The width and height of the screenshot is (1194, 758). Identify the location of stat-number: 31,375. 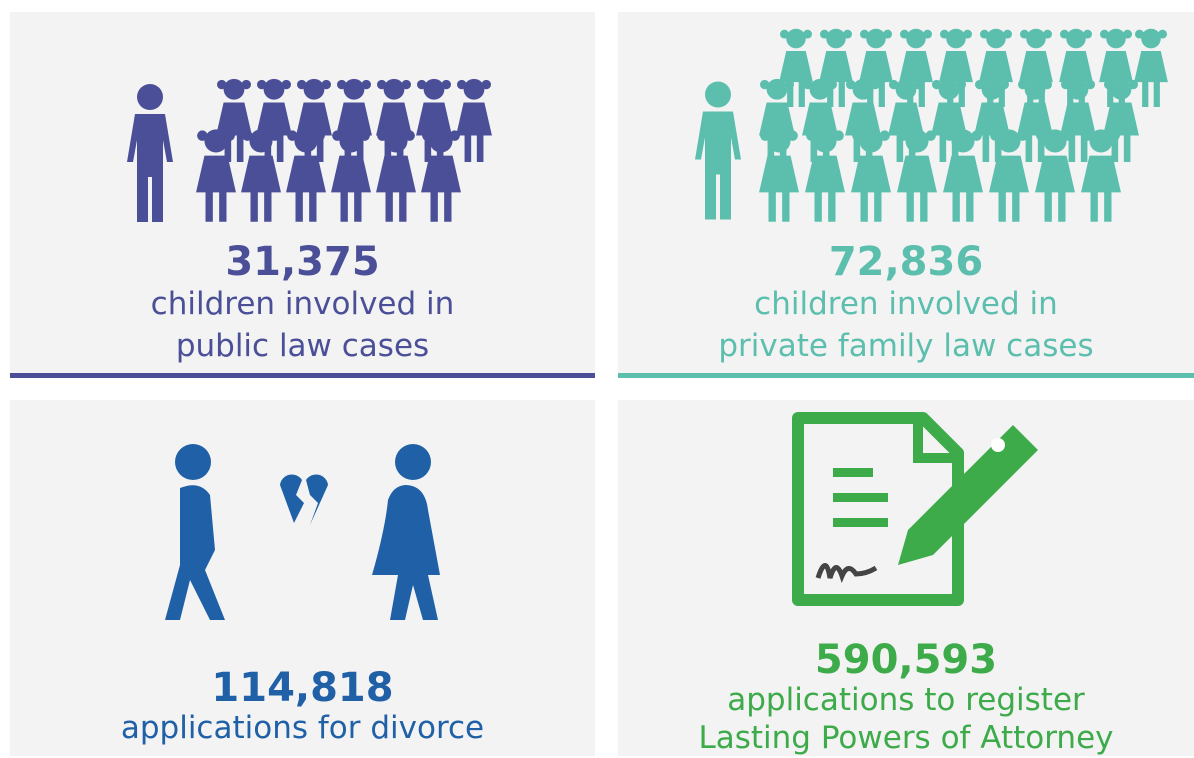
(302, 262).